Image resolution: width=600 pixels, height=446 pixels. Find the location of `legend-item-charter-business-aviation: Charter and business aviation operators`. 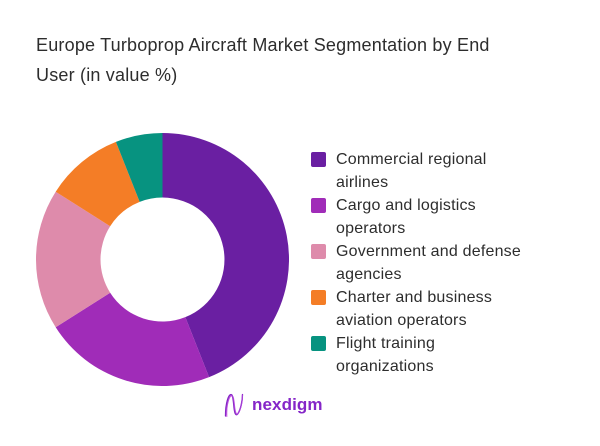

legend-item-charter-business-aviation: Charter and business aviation operators is located at coordinates (441, 309).